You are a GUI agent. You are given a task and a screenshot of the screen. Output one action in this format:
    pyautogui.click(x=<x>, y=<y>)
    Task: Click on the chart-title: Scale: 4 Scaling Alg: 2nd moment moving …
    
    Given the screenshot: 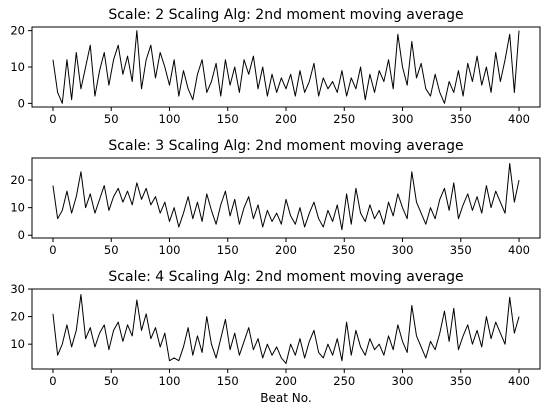 What is the action you would take?
    pyautogui.click(x=285, y=277)
    